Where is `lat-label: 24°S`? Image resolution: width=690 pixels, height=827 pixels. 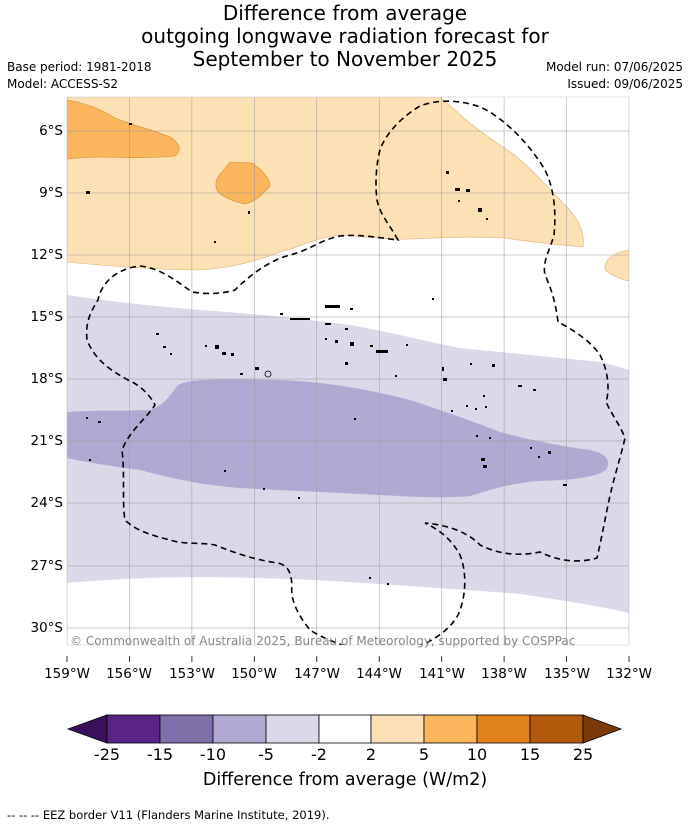 lat-label: 24°S is located at coordinates (47, 503).